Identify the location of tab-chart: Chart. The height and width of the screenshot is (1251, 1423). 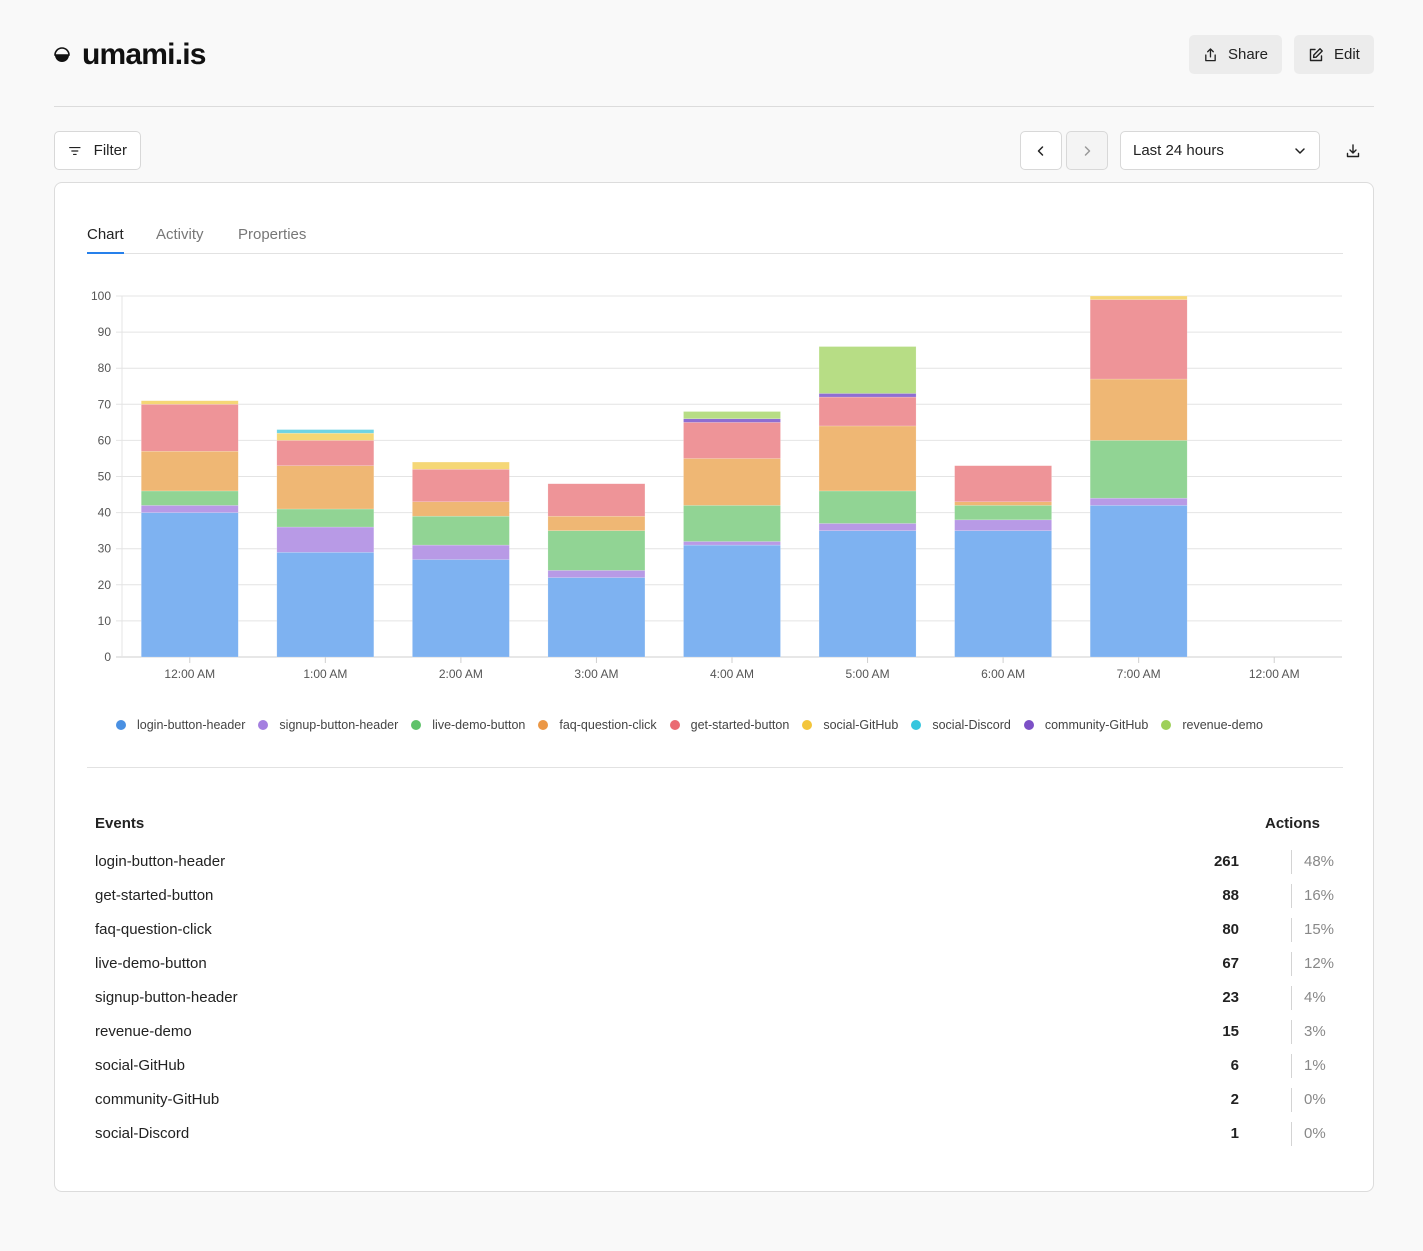
(105, 240).